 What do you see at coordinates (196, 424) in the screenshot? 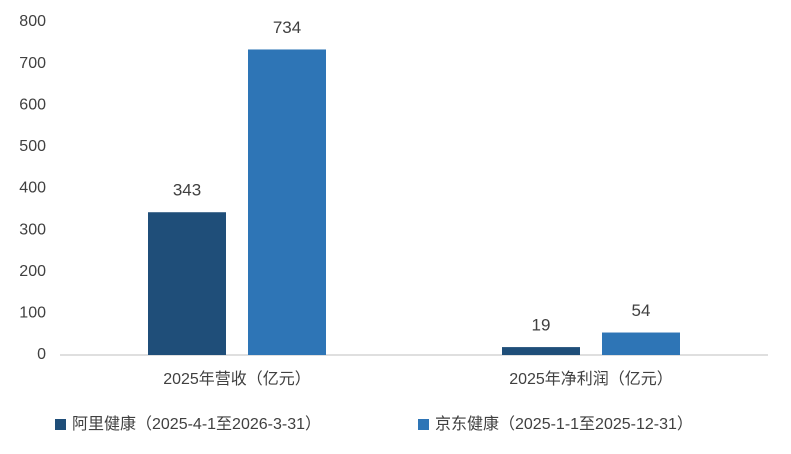
I see `legend-label: 阿里健康（2025-4-1至2026-3-31）` at bounding box center [196, 424].